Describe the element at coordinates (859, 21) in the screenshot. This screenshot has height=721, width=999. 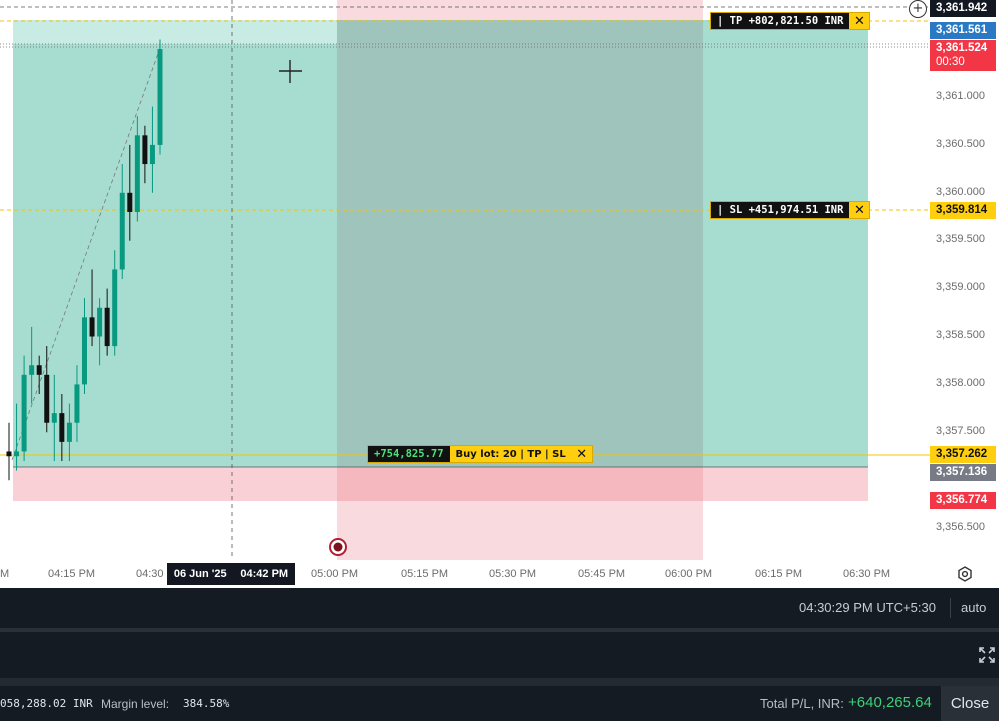
I see `tp-close-icon: ✕` at that location.